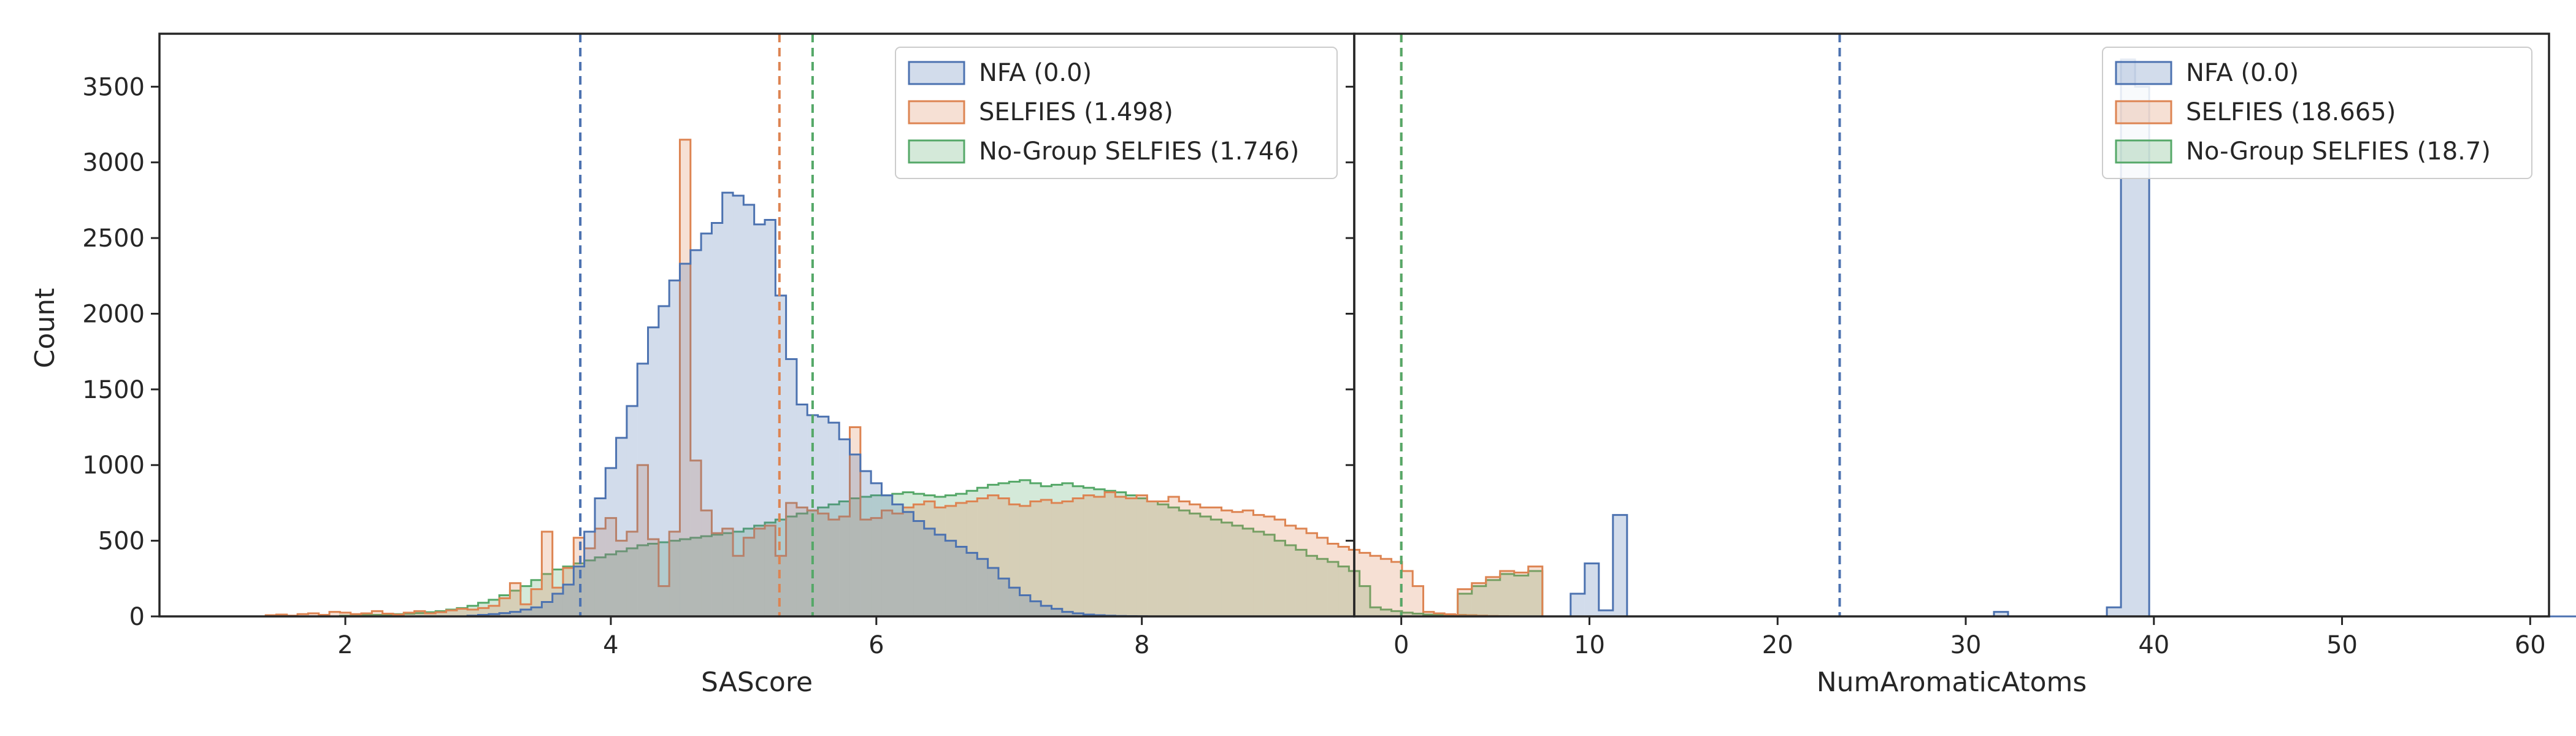 The height and width of the screenshot is (736, 2576). What do you see at coordinates (2153, 645) in the screenshot?
I see `x-tick-label: 40` at bounding box center [2153, 645].